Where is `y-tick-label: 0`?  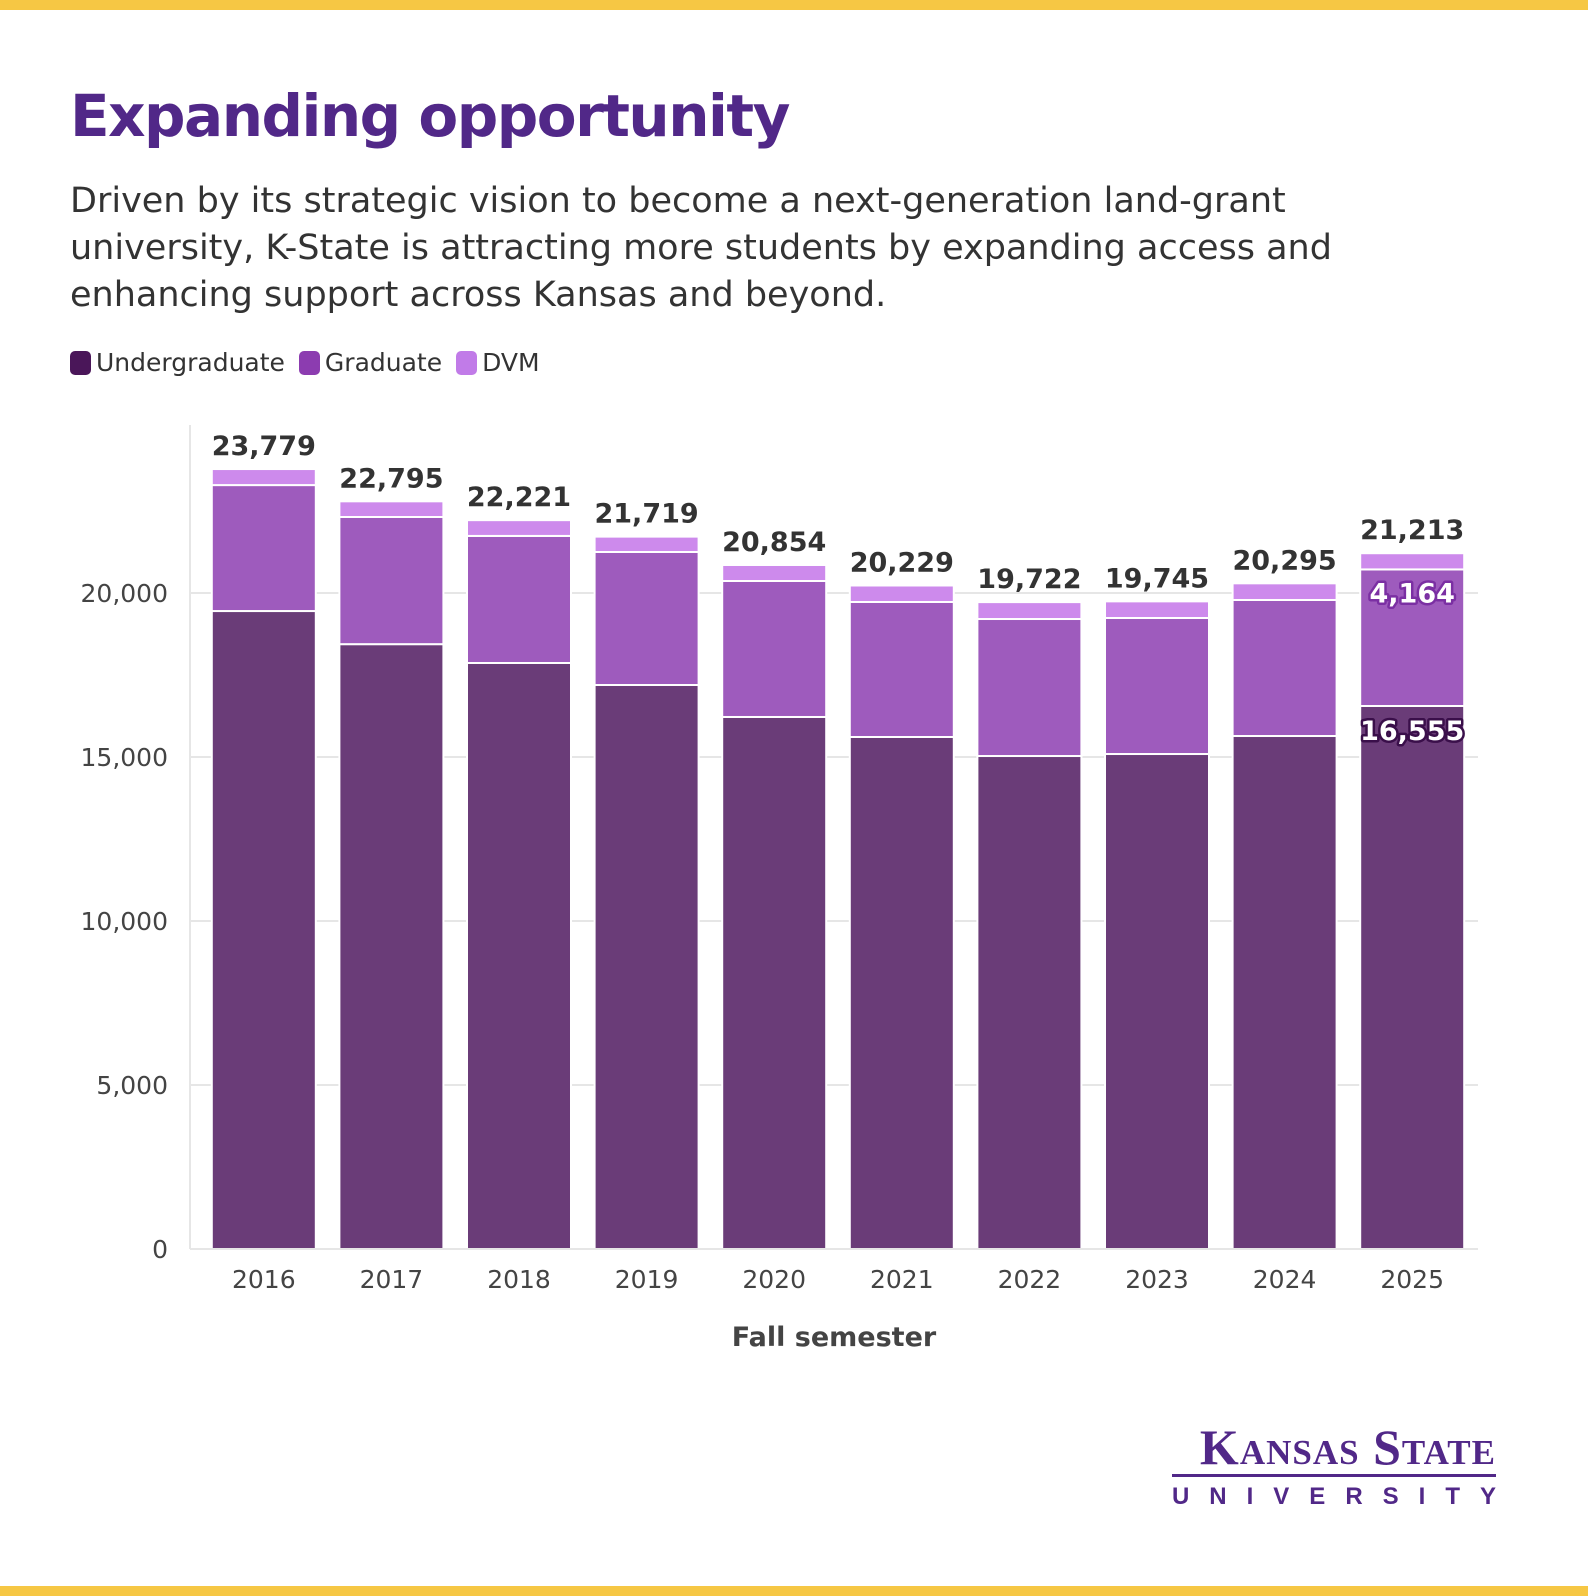
y-tick-label: 0 is located at coordinates (160, 1249).